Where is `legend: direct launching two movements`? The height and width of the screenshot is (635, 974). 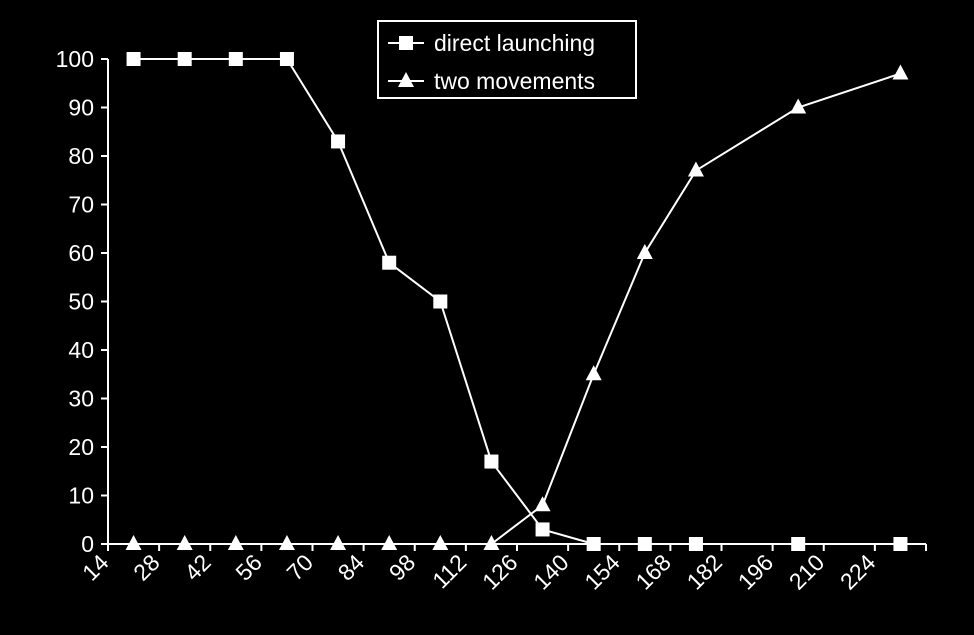 legend: direct launching two movements is located at coordinates (507, 59).